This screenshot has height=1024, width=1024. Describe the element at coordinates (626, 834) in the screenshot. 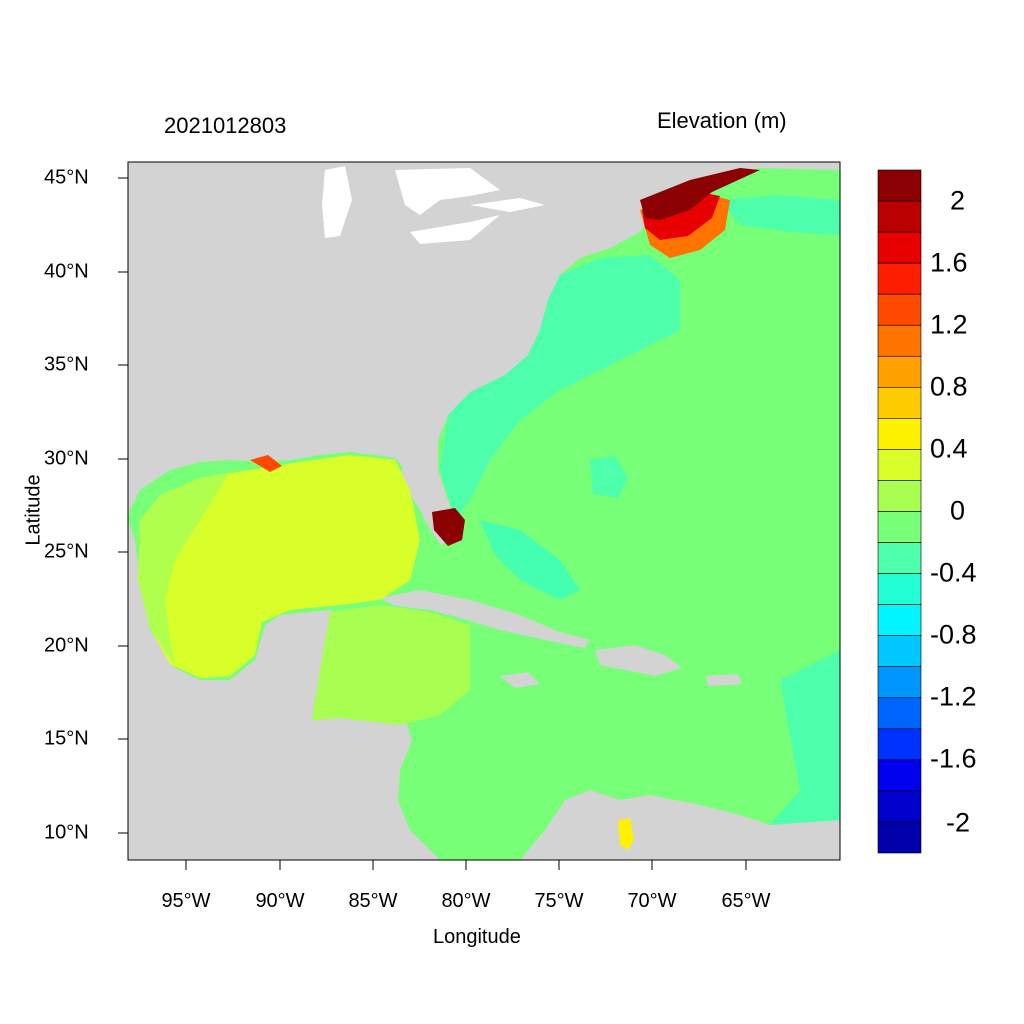

I see `lake-maracaibo-surge` at that location.